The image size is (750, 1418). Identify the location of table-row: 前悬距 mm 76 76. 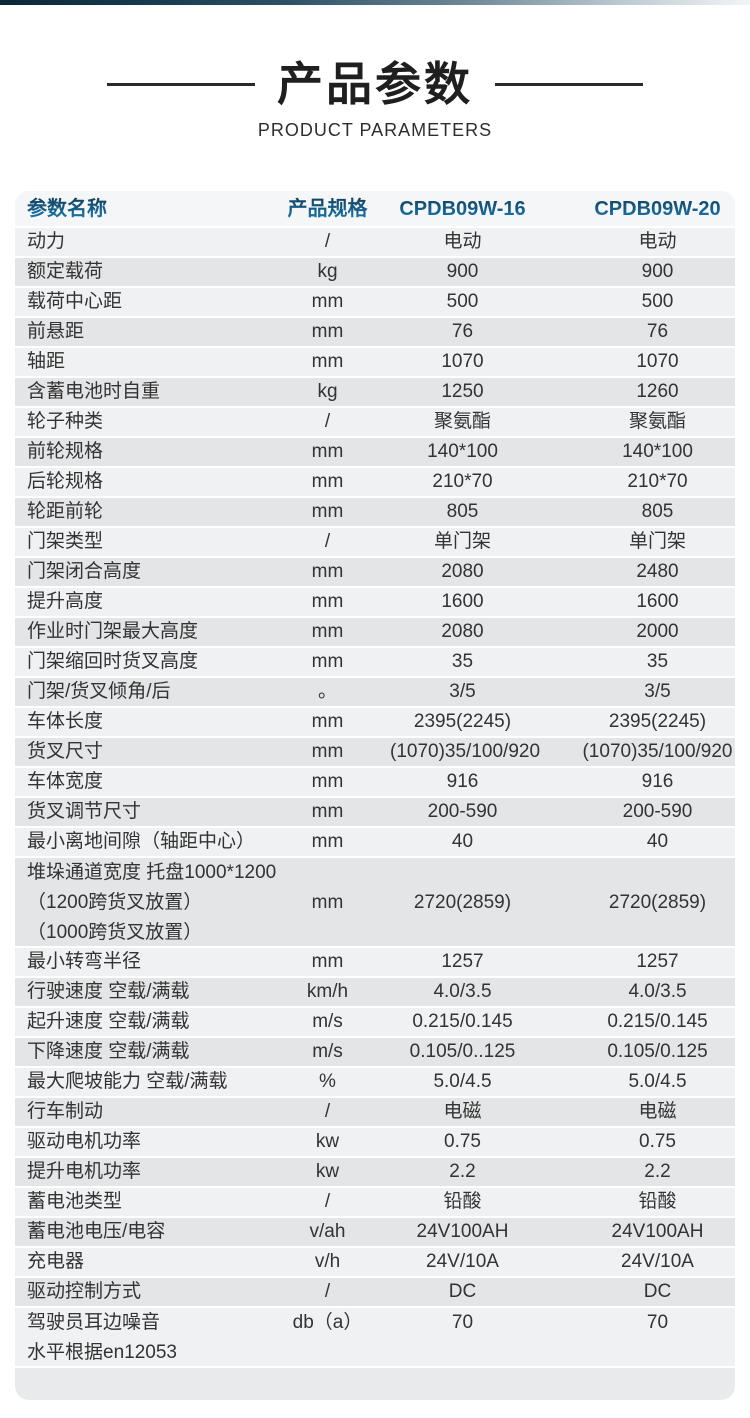
(375, 333).